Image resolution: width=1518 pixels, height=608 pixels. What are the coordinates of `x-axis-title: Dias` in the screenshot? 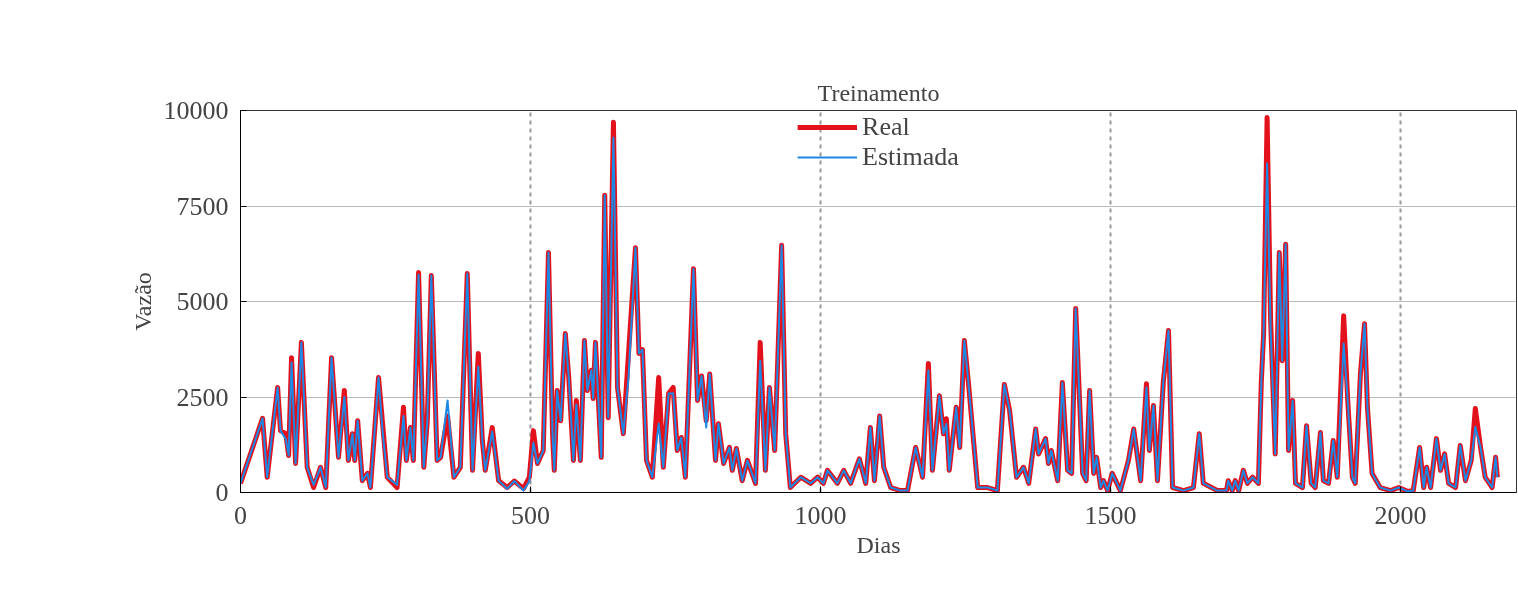 It's located at (878, 544).